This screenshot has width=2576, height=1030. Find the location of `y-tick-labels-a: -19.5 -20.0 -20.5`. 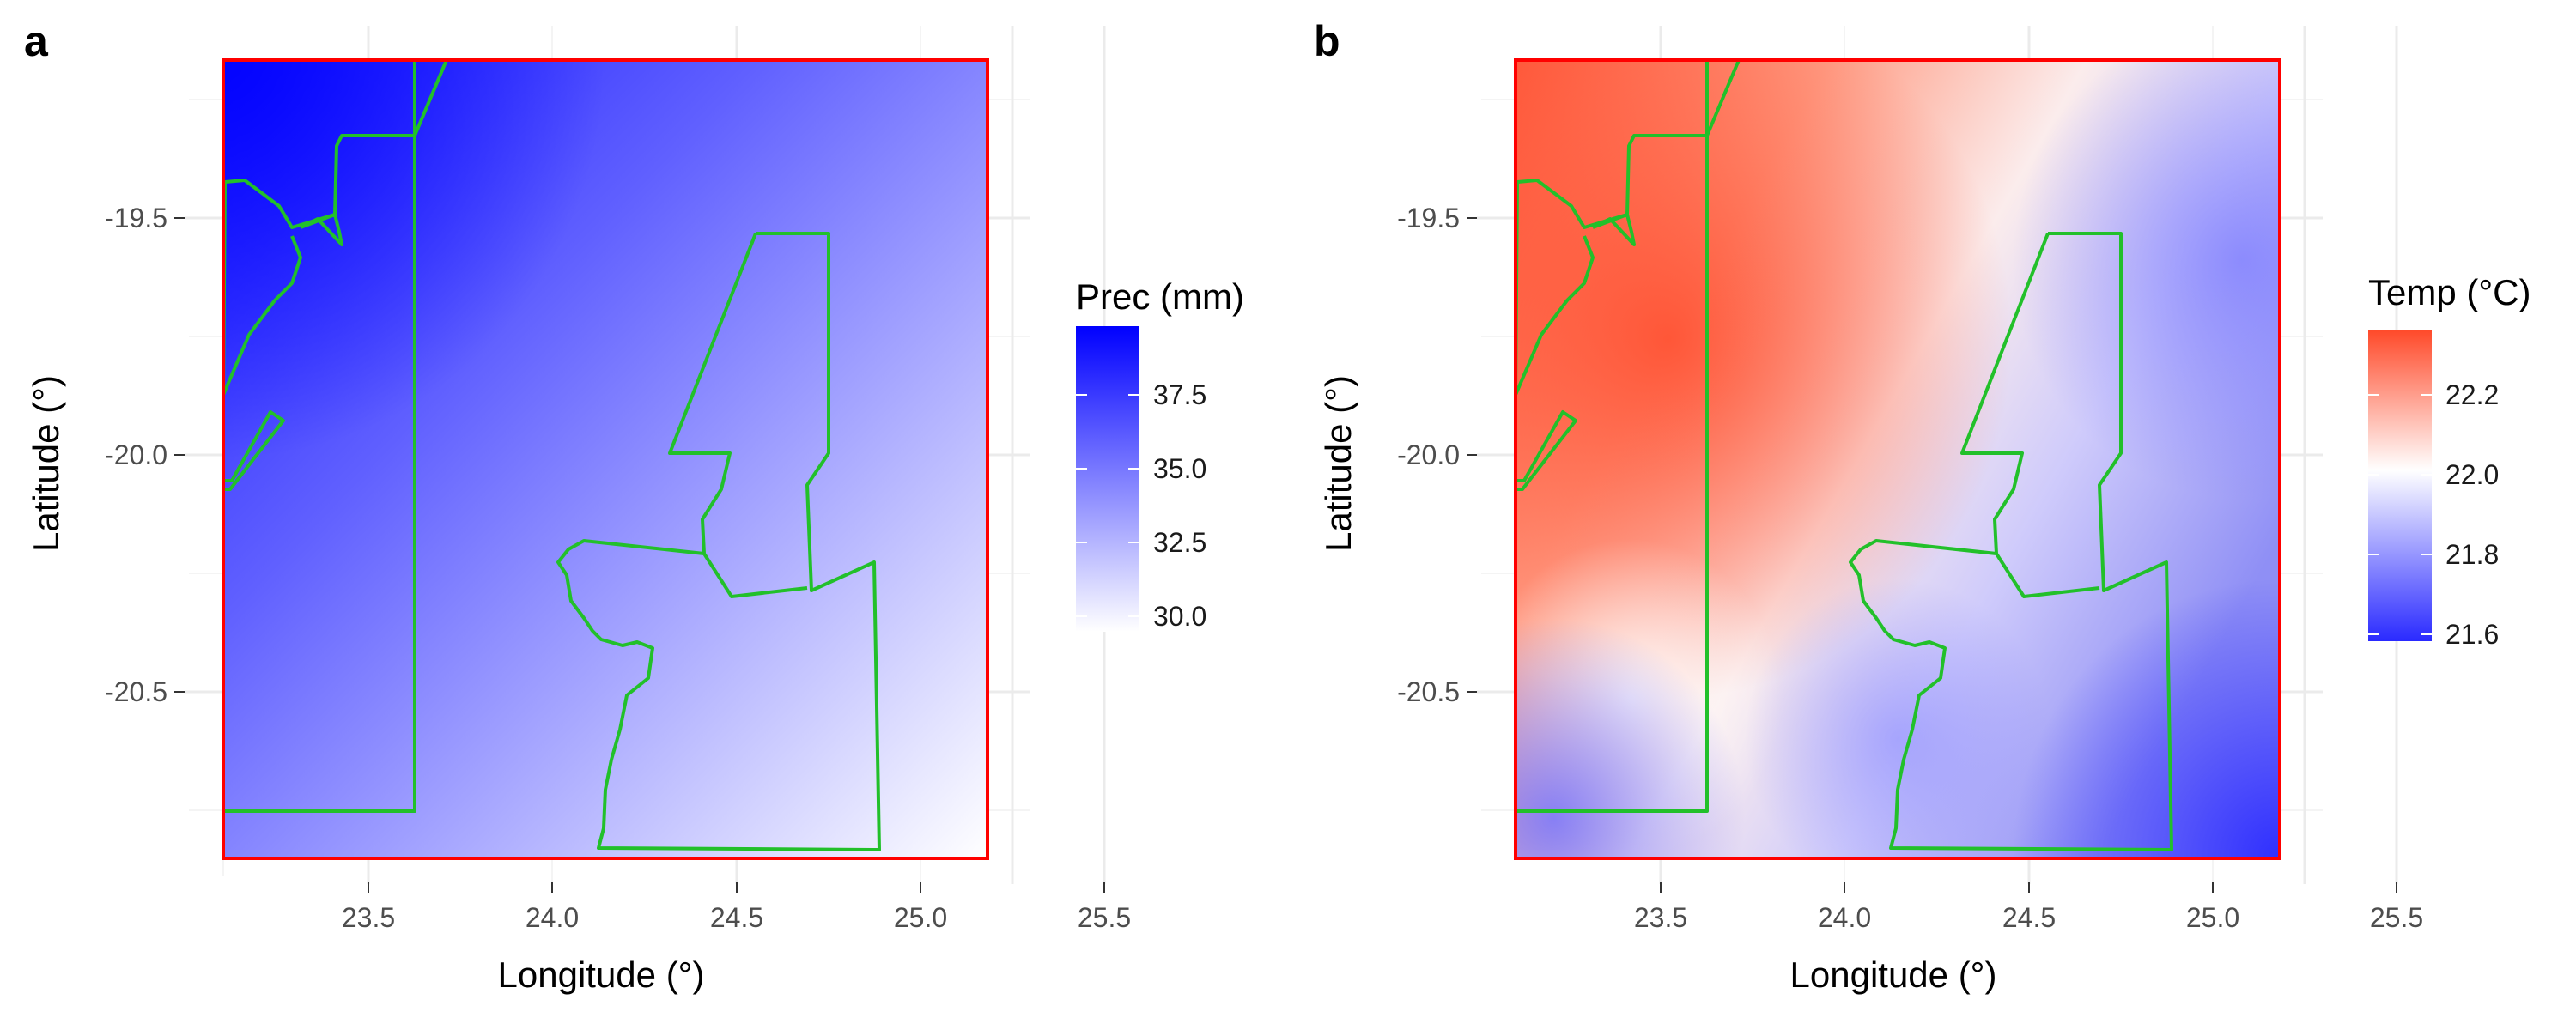

y-tick-labels-a: -19.5 -20.0 -20.5 is located at coordinates (136, 455).